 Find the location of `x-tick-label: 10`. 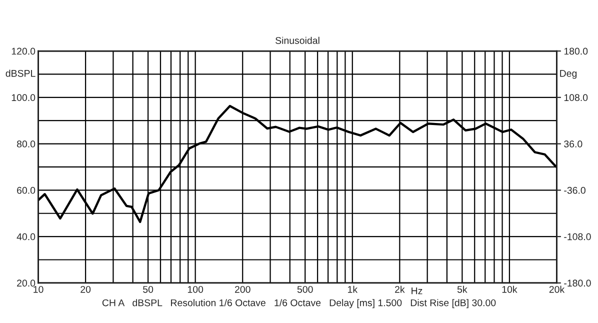

x-tick-label: 10 is located at coordinates (39, 289).